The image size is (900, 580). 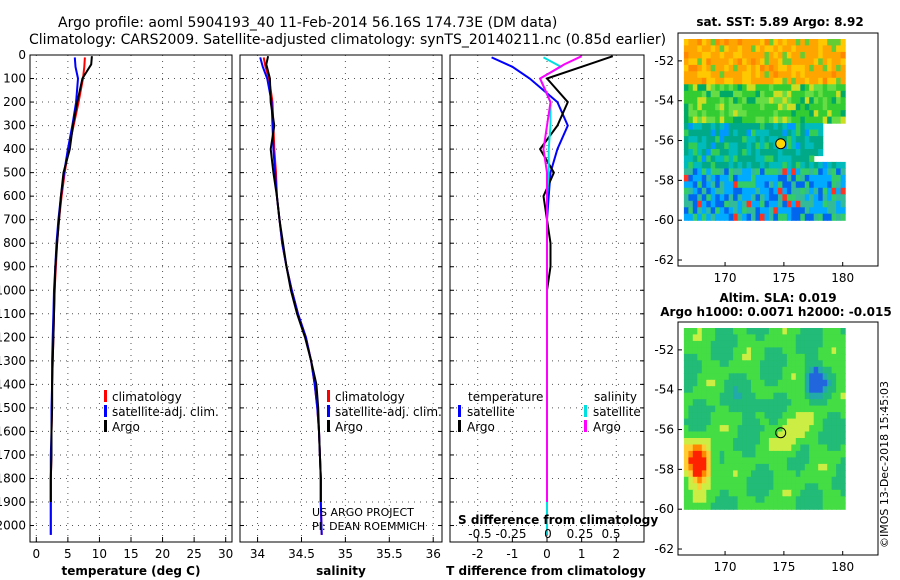 What do you see at coordinates (664, 430) in the screenshot?
I see `y-tick-label: -56` at bounding box center [664, 430].